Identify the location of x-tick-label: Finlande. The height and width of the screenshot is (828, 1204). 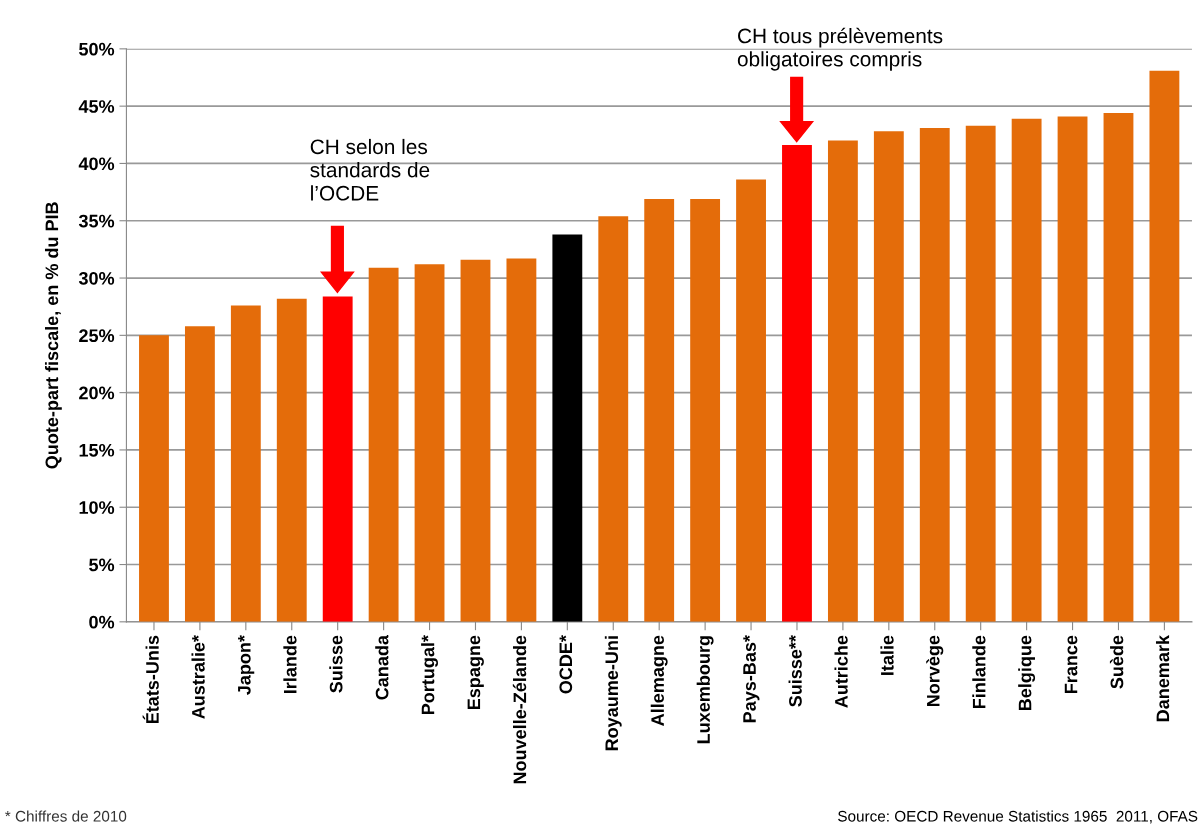
(979, 672).